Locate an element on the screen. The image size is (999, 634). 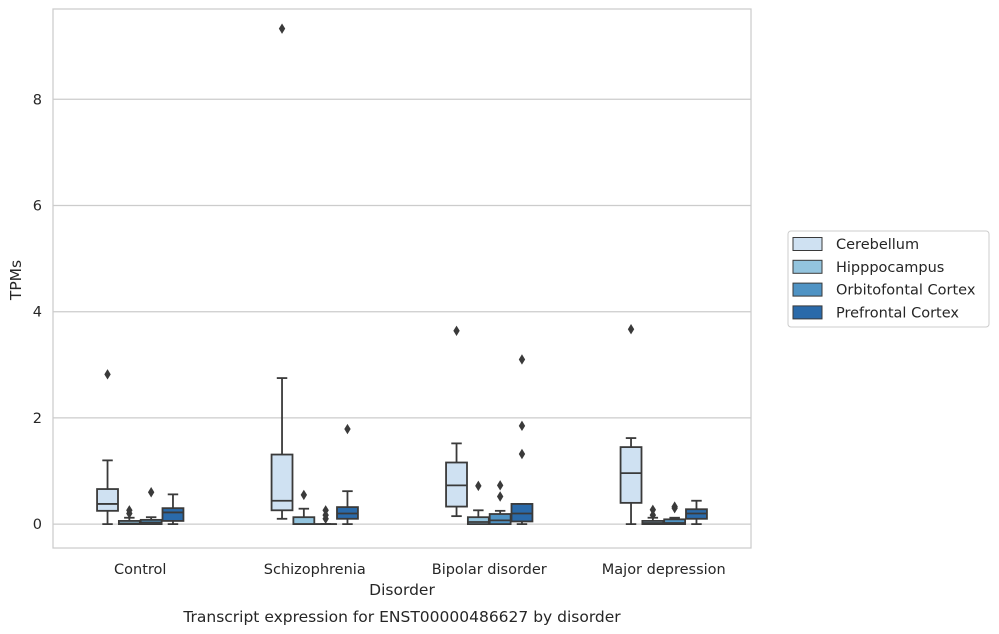
legend-frame is located at coordinates (888, 279).